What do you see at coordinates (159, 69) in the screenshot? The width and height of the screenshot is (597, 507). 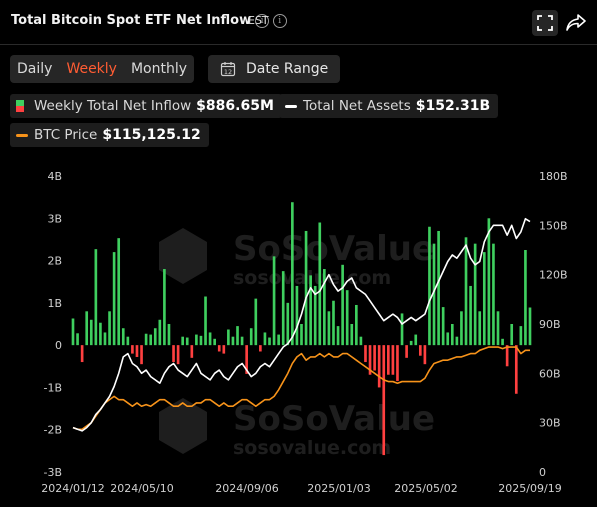 I see `tab-monthly: Monthly` at bounding box center [159, 69].